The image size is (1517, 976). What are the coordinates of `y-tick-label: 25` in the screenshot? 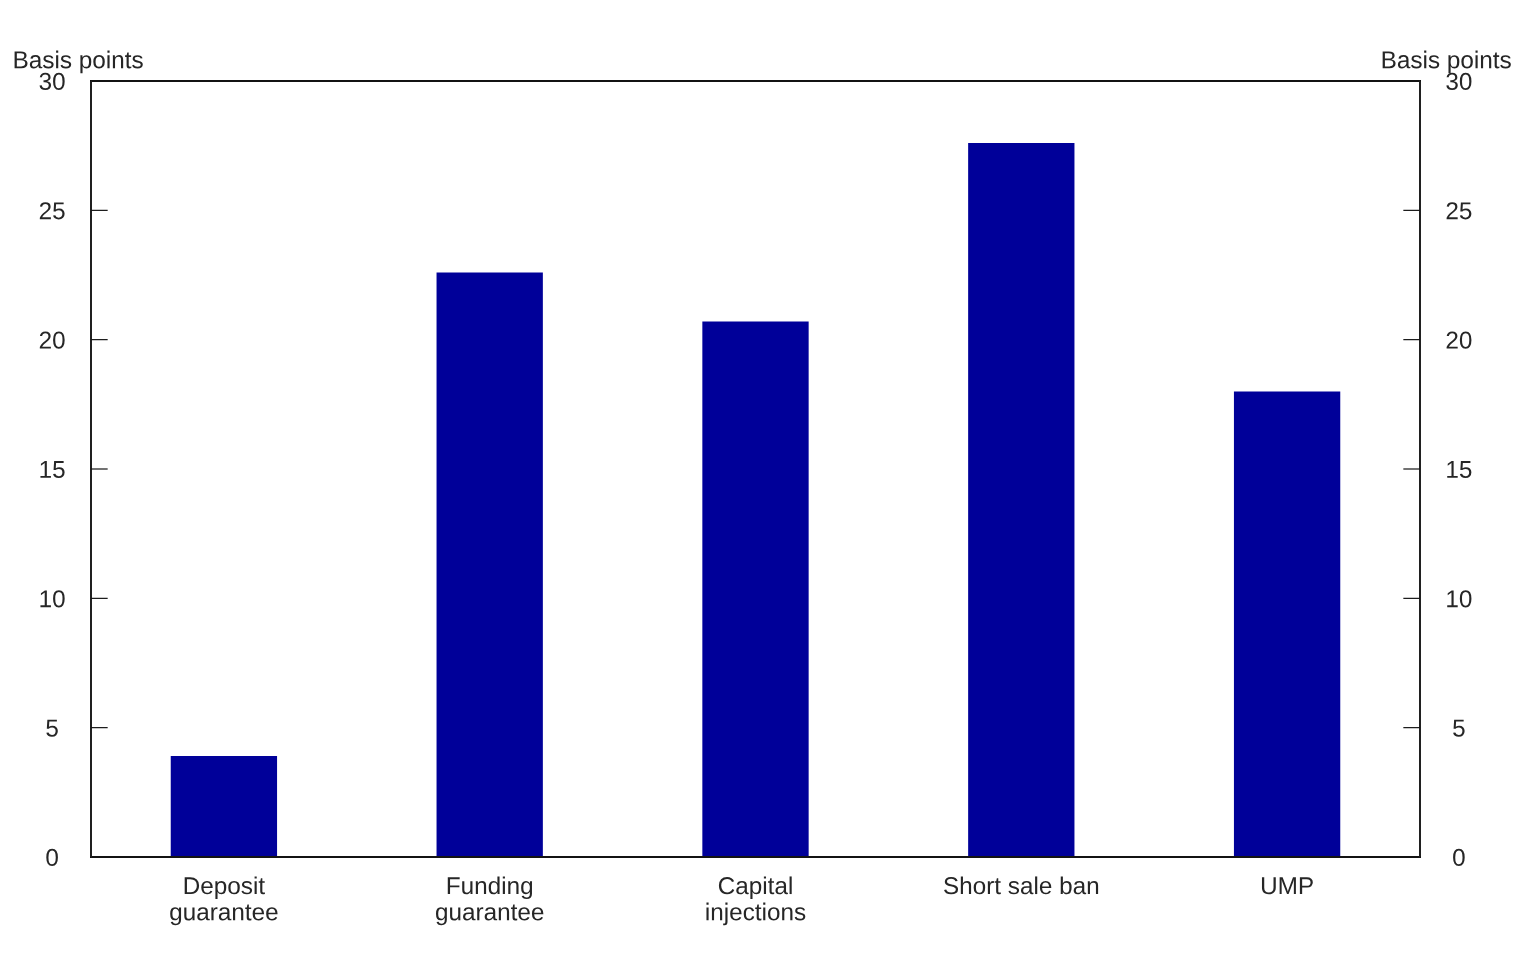 It's located at (52, 211).